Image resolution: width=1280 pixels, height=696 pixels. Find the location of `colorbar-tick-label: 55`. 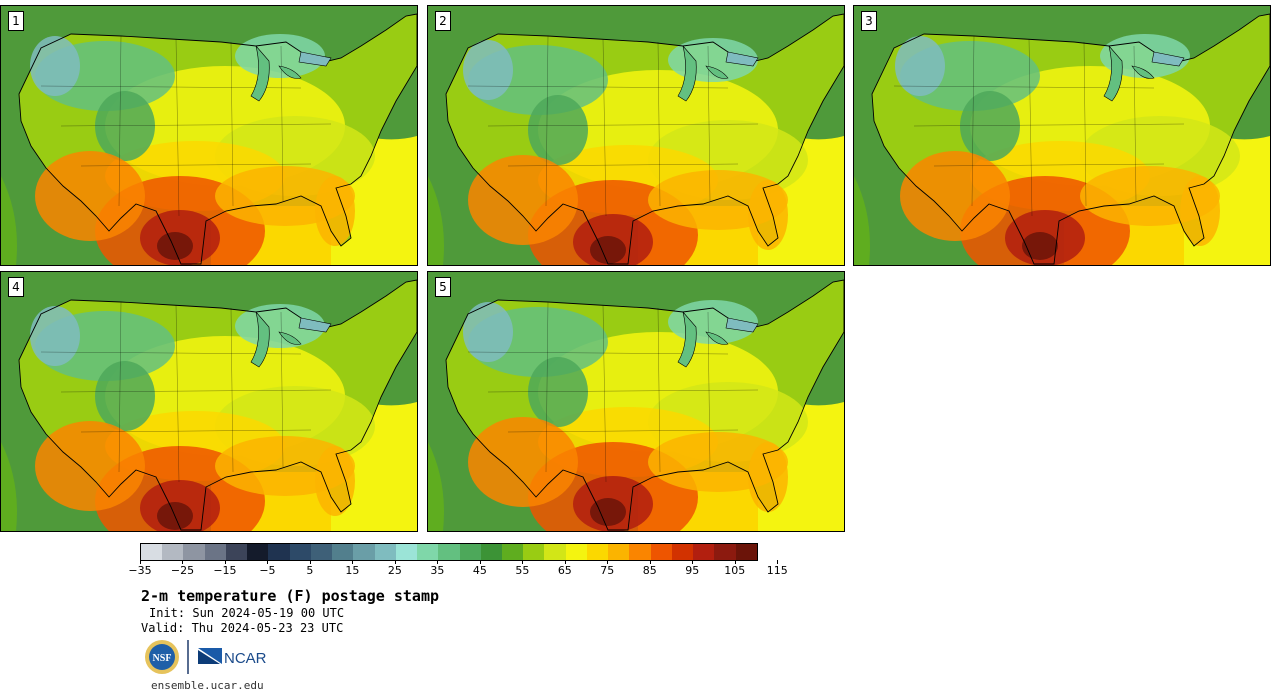

colorbar-tick-label: 55 is located at coordinates (522, 570).